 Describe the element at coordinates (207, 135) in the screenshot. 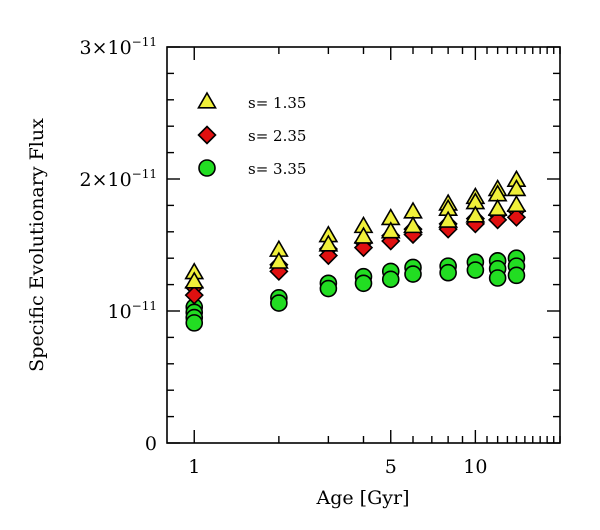

I see `legend-diamond-marker` at that location.